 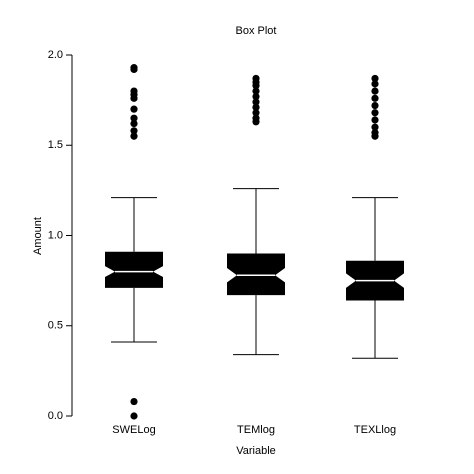 I want to click on x-tick-label: SWELog, so click(x=133, y=430).